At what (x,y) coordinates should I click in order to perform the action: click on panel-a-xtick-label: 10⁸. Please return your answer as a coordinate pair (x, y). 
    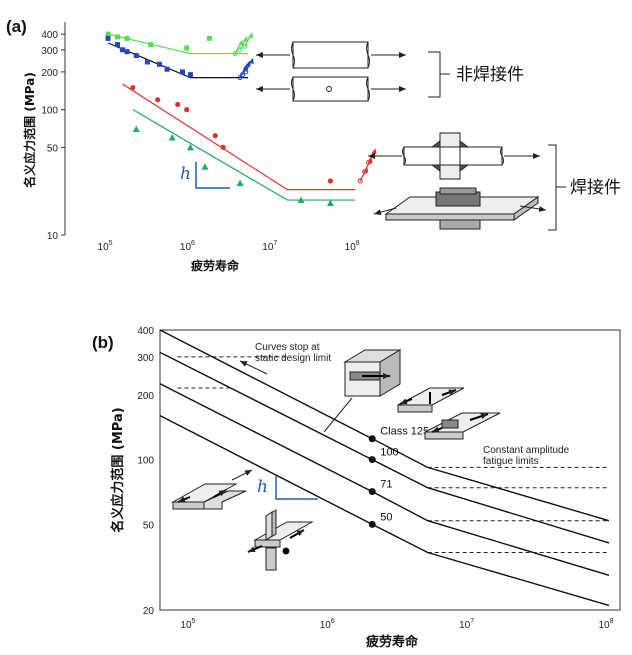
    Looking at the image, I should click on (352, 246).